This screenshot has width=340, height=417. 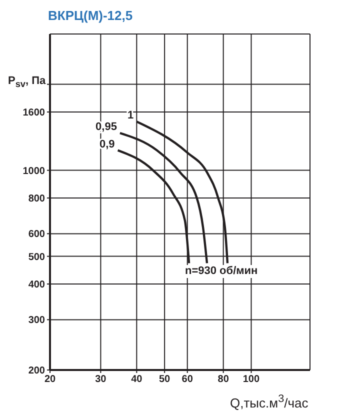 I want to click on y-tick-label: 200, so click(x=37, y=371).